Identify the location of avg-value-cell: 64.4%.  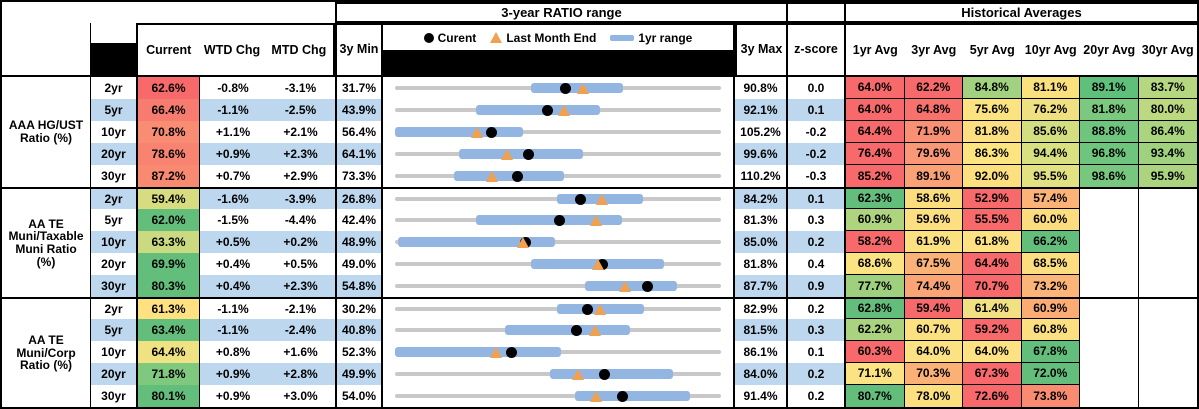
(992, 264).